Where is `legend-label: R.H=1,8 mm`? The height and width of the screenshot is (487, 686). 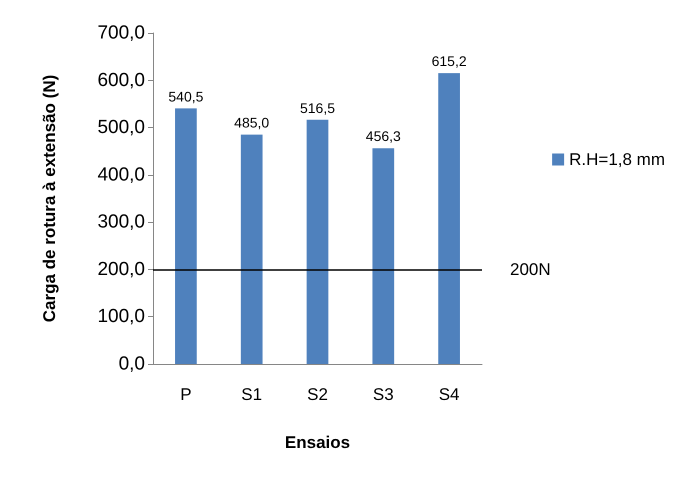 legend-label: R.H=1,8 mm is located at coordinates (617, 159).